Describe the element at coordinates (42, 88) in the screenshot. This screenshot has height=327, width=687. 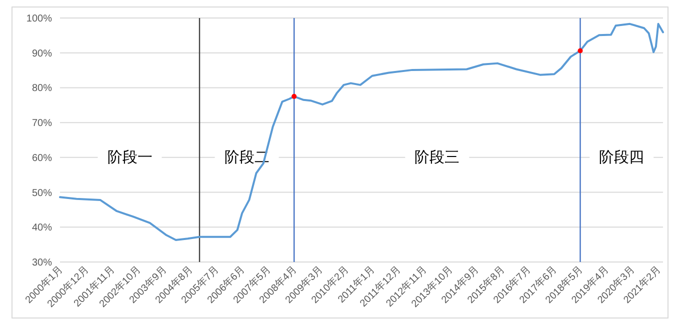
I see `y-tick-label: 80%` at that location.